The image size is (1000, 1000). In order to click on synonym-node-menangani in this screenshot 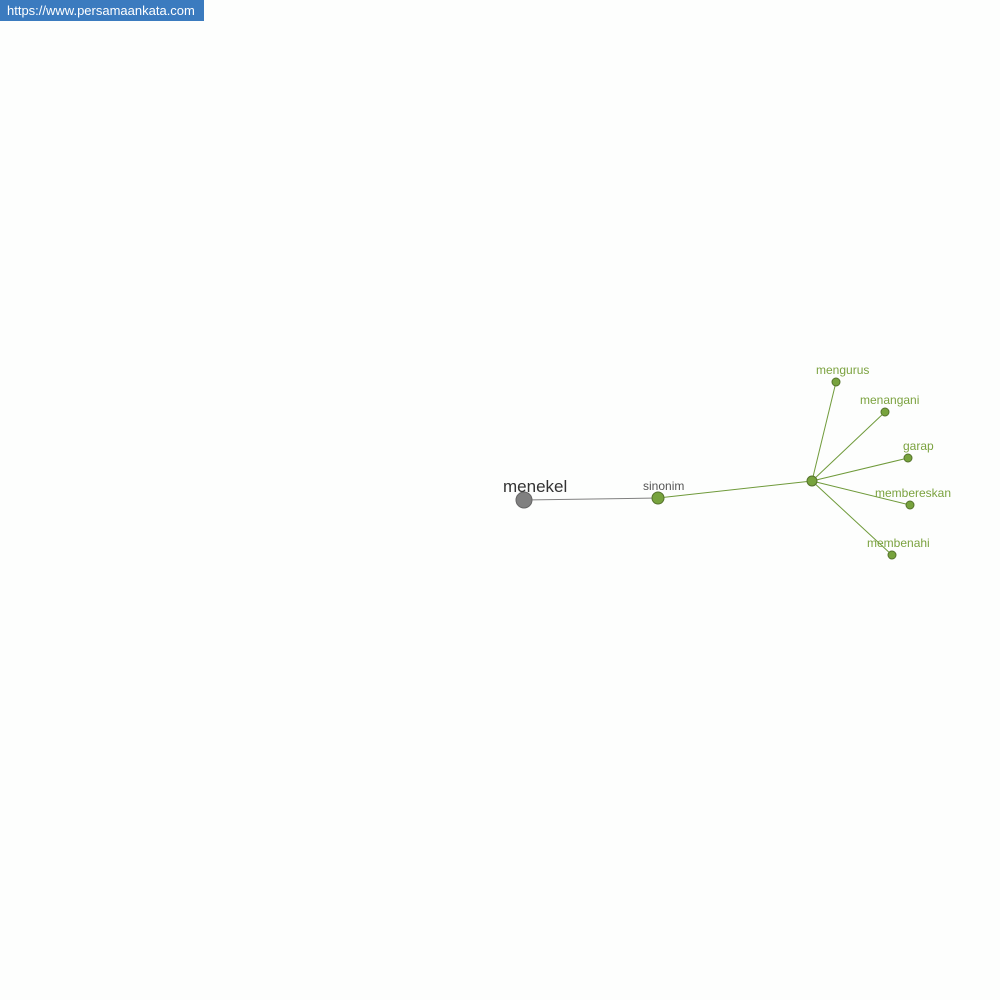, I will do `click(885, 412)`.